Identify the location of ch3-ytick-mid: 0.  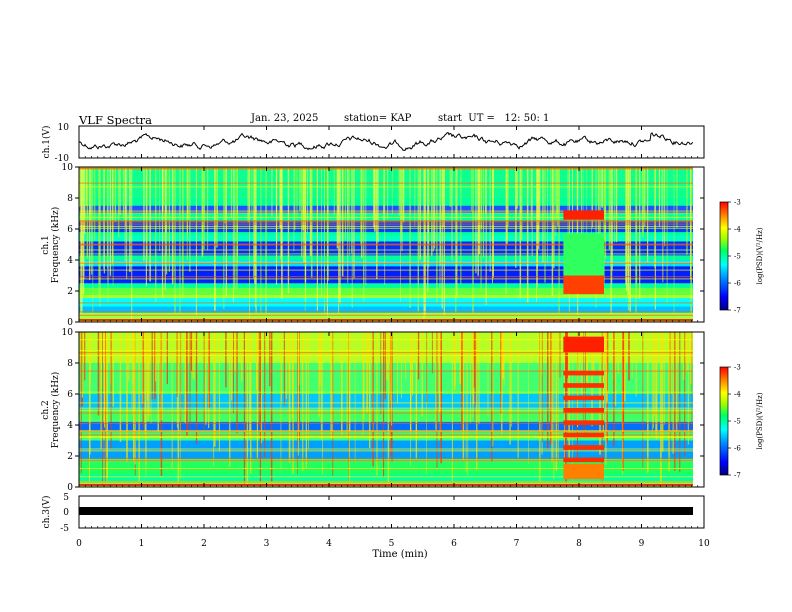
(66, 513).